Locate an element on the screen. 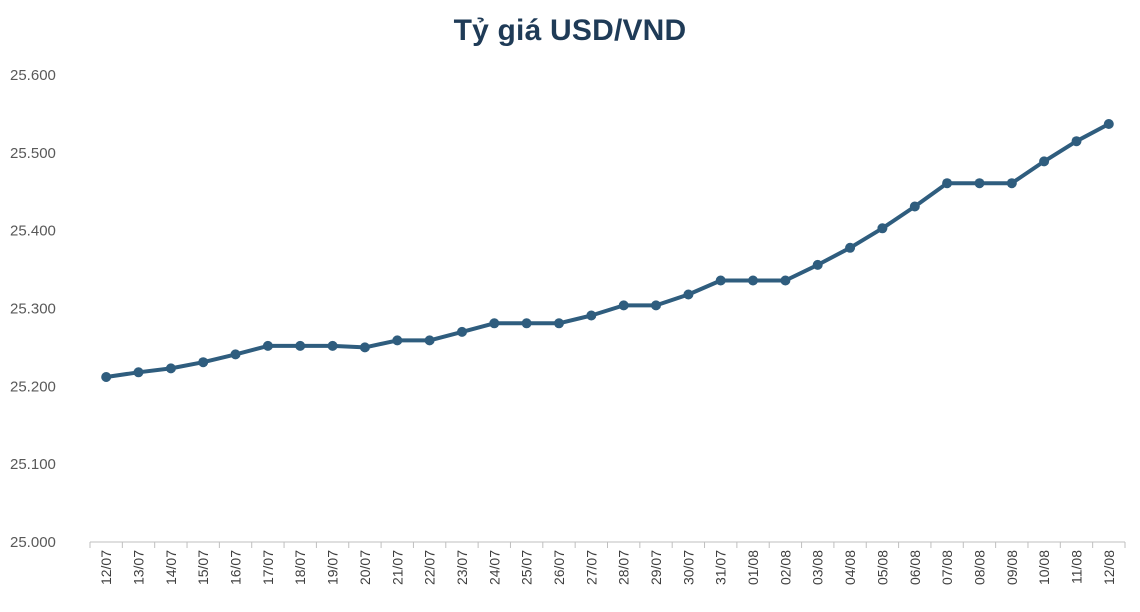 The height and width of the screenshot is (612, 1140). y-tick-label: 25.600 is located at coordinates (33, 75).